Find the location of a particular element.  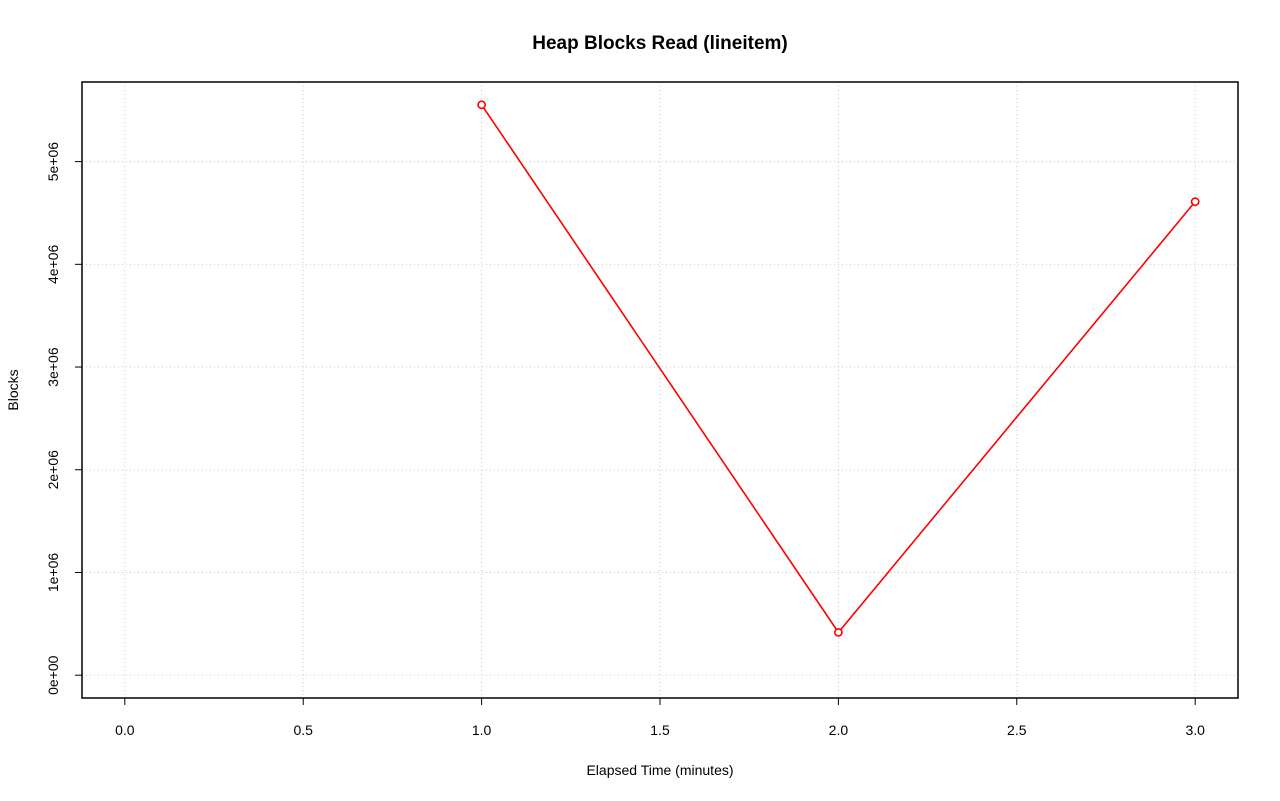

x-tick-label: 2.5 is located at coordinates (1017, 730).